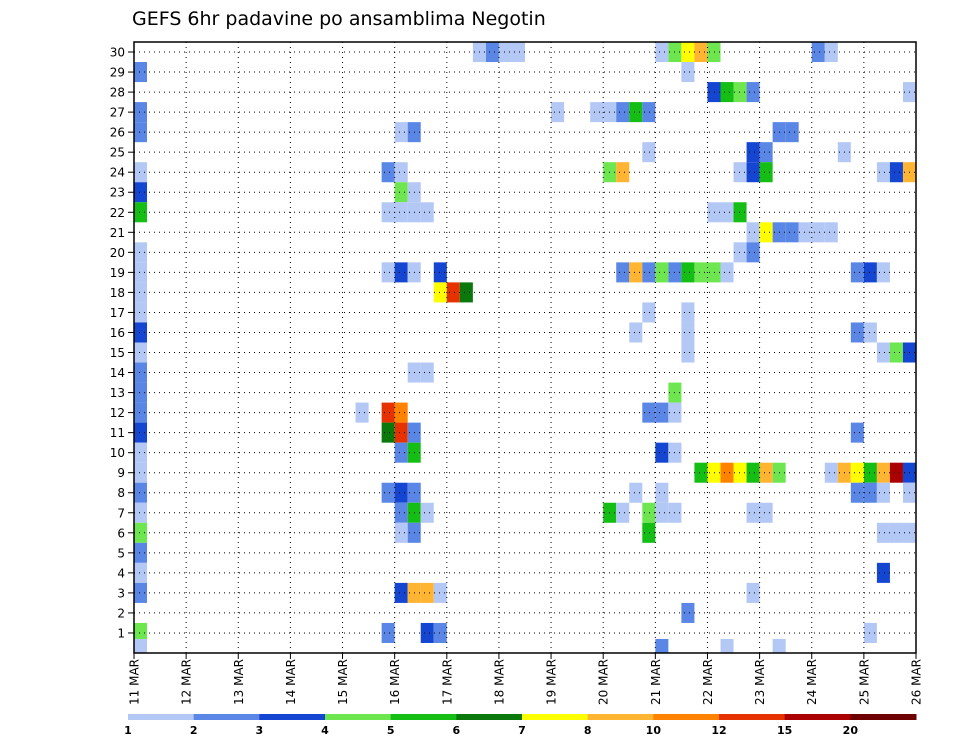 This screenshot has height=742, width=960. I want to click on y-tick-label: 1, so click(121, 633).